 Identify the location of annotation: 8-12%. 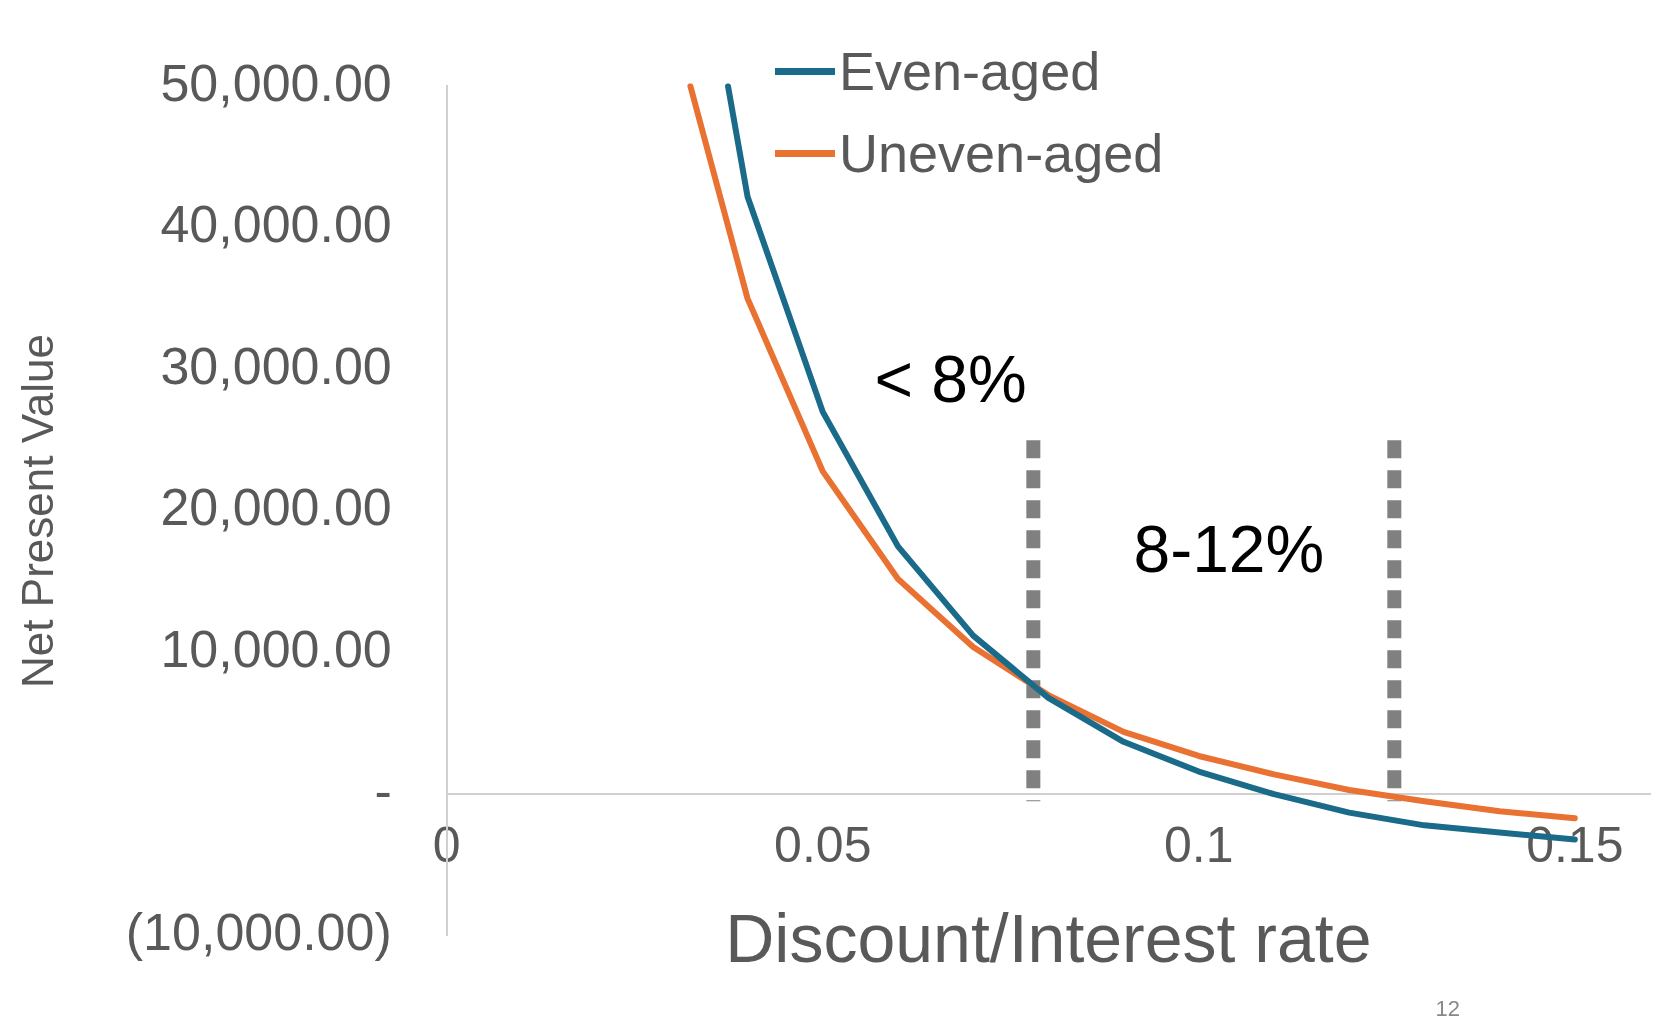
(1229, 548).